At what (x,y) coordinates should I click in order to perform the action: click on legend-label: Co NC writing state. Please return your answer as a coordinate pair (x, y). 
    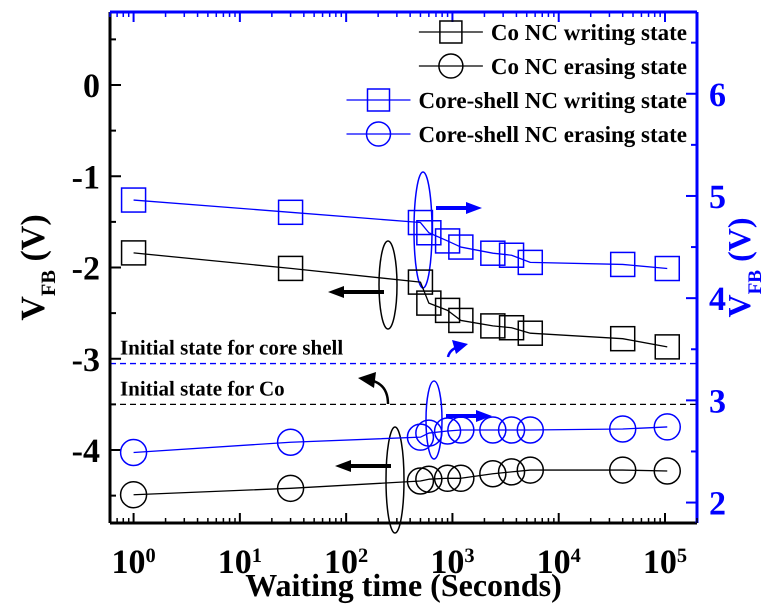
    Looking at the image, I should click on (588, 33).